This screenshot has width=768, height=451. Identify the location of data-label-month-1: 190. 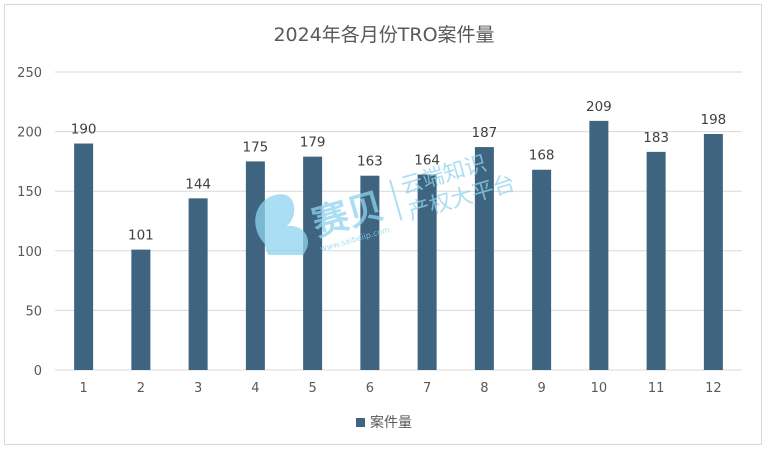
(84, 130).